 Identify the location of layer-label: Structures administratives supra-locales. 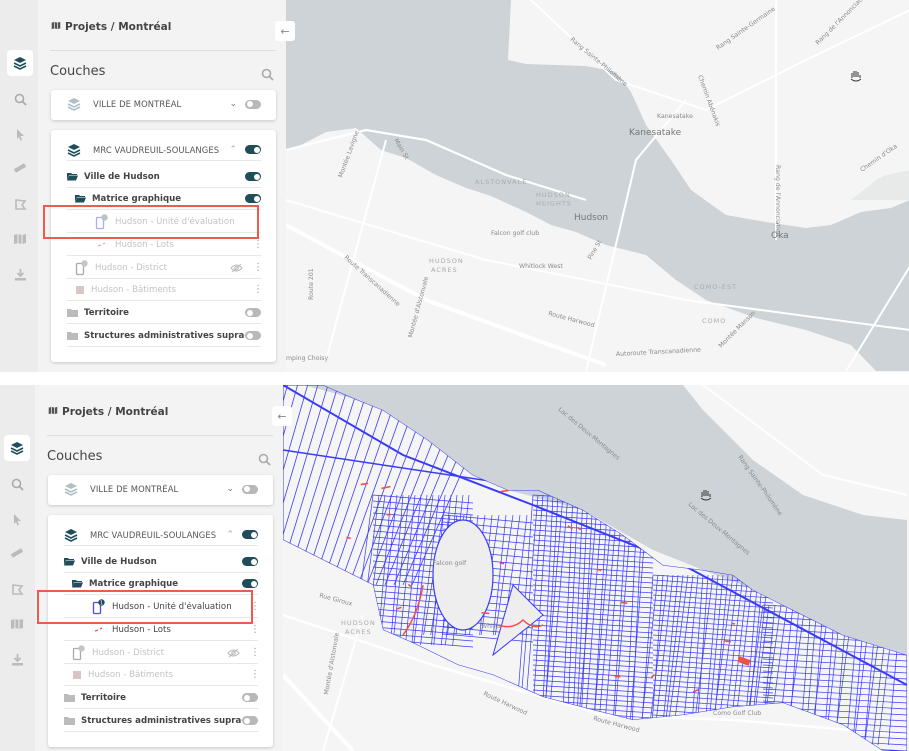
(161, 720).